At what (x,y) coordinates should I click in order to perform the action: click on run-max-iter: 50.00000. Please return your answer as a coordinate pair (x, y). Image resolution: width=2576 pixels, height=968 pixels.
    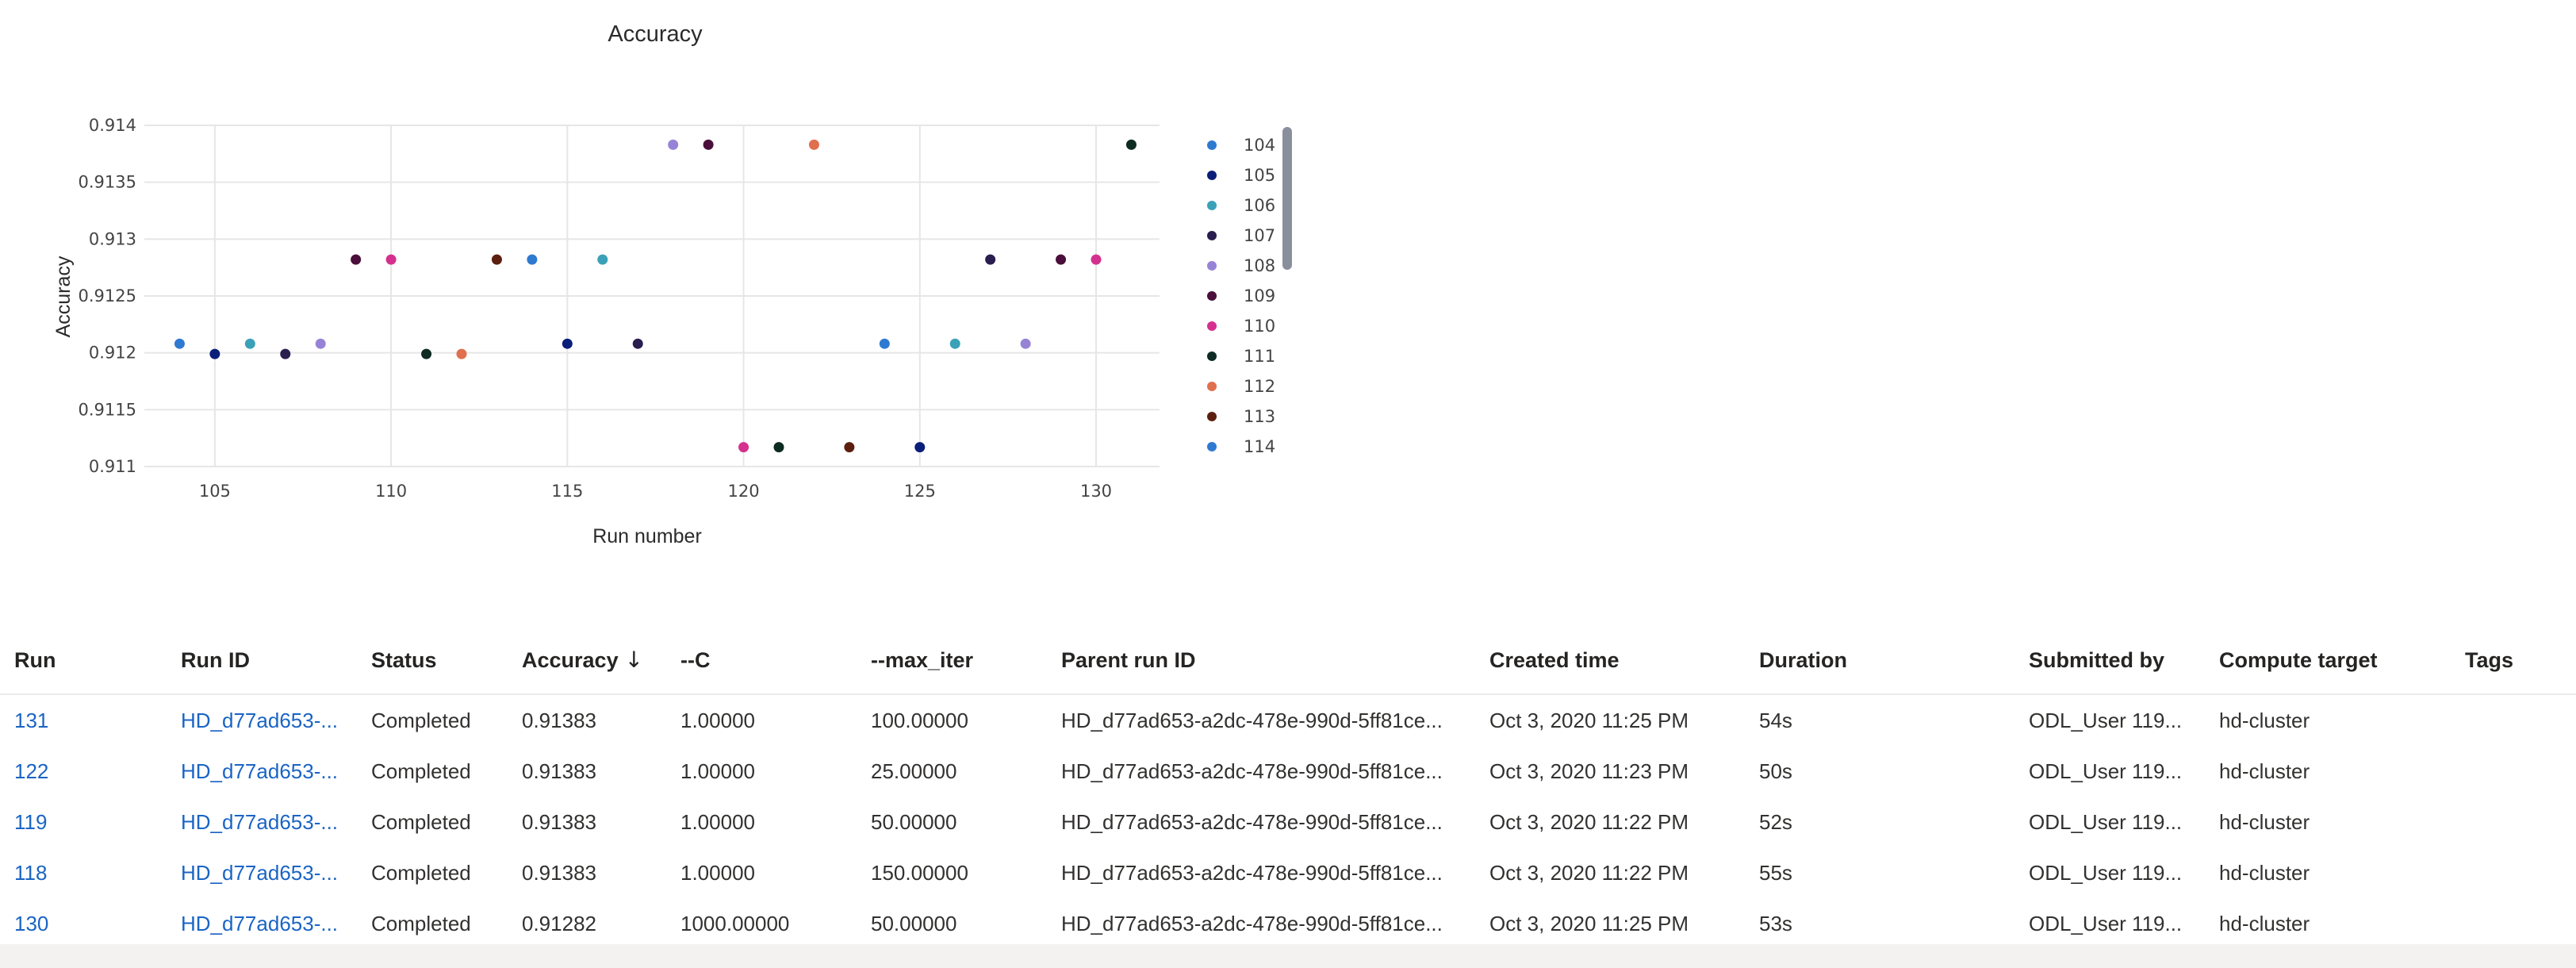
    Looking at the image, I should click on (914, 822).